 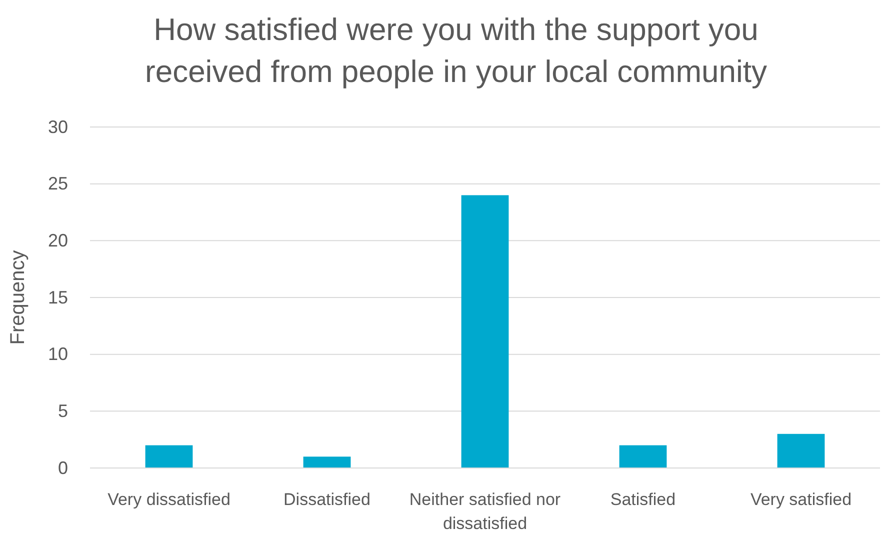 What do you see at coordinates (58, 297) in the screenshot?
I see `y-tick-label: 15` at bounding box center [58, 297].